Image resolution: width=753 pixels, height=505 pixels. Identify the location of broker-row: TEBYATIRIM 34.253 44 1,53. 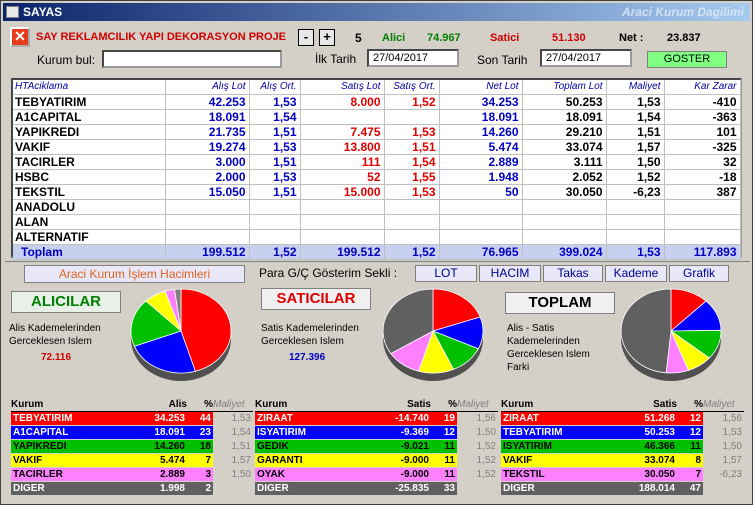
(132, 418).